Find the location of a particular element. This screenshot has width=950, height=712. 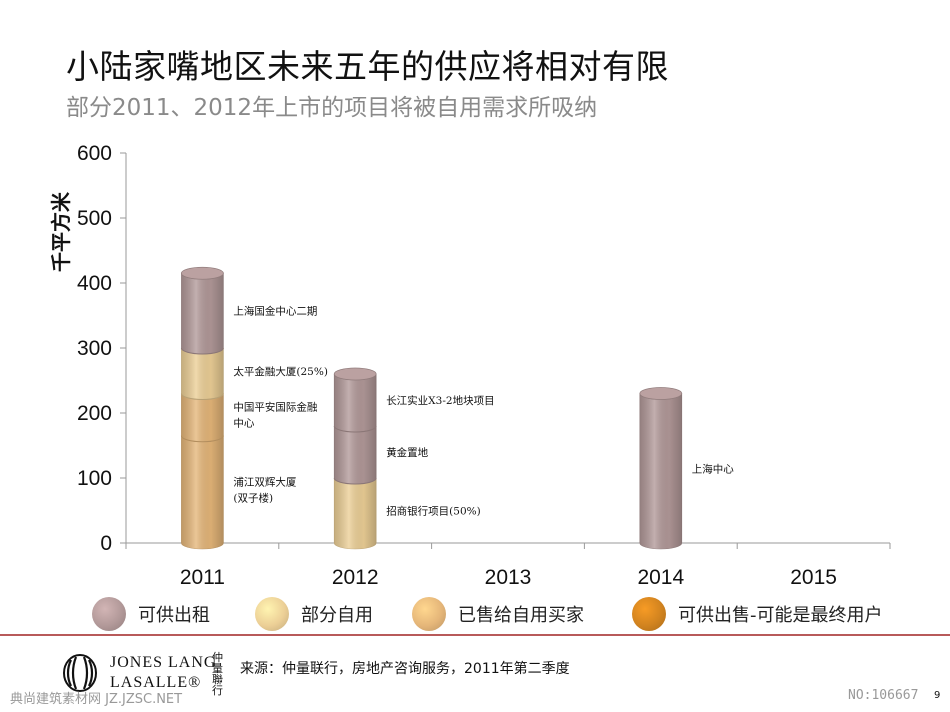

segment-label: 太平金融大厦(25%) is located at coordinates (280, 371).